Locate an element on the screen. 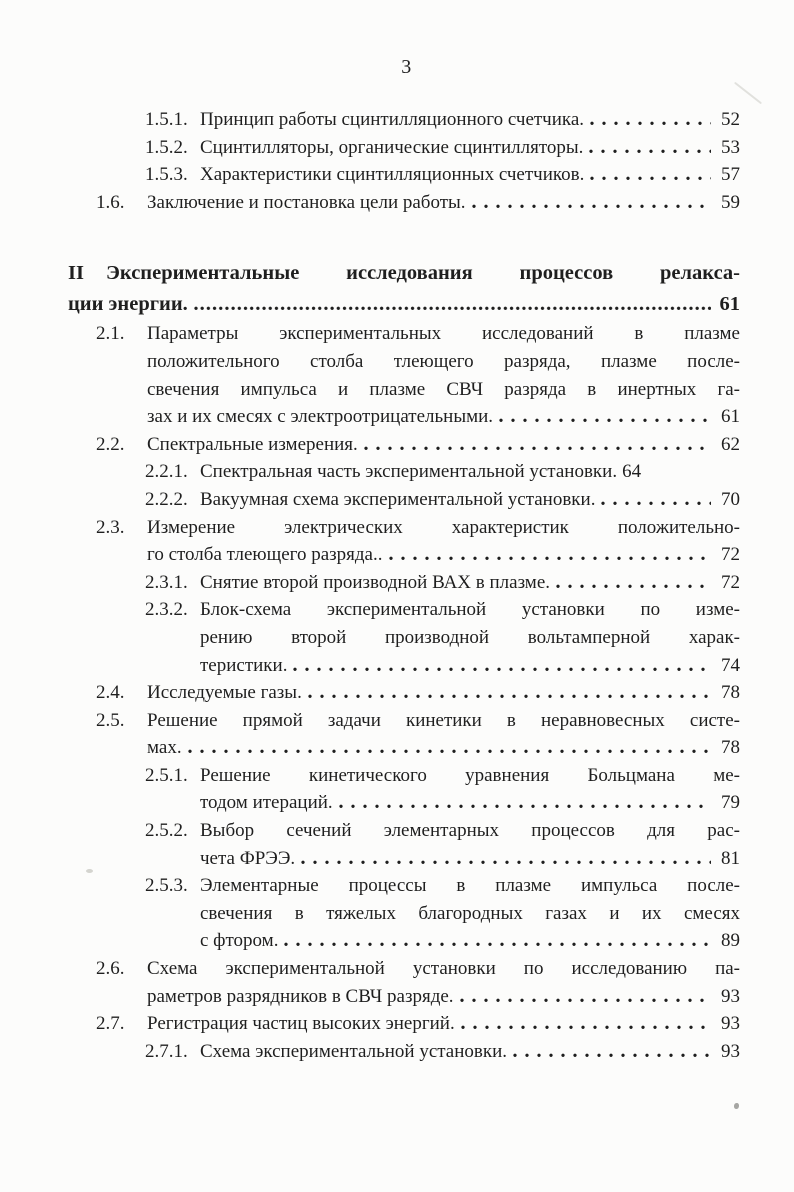 This screenshot has height=1192, width=794. toc-entry-title: мах. is located at coordinates (164, 748).